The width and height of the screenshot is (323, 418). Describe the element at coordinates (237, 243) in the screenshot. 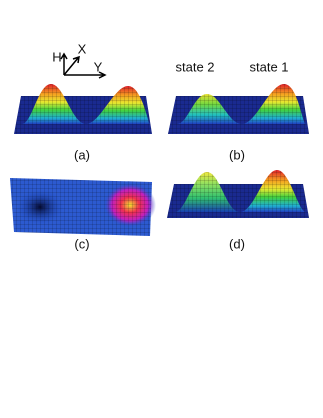

I see `panel-label: (d)` at that location.